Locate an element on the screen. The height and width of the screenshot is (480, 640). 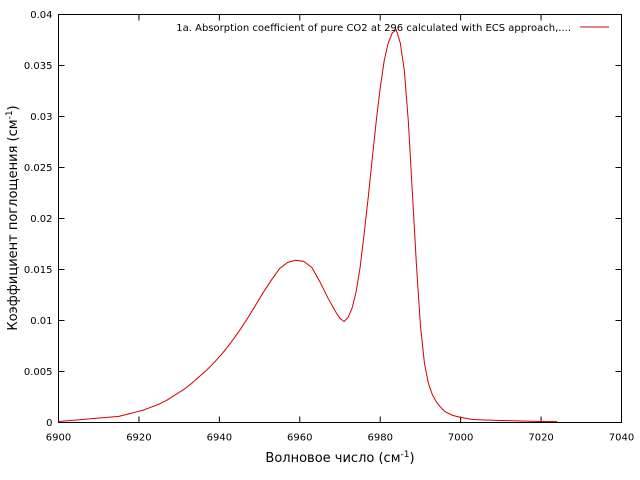
y-tick-label: 0.015 is located at coordinates (38, 270).